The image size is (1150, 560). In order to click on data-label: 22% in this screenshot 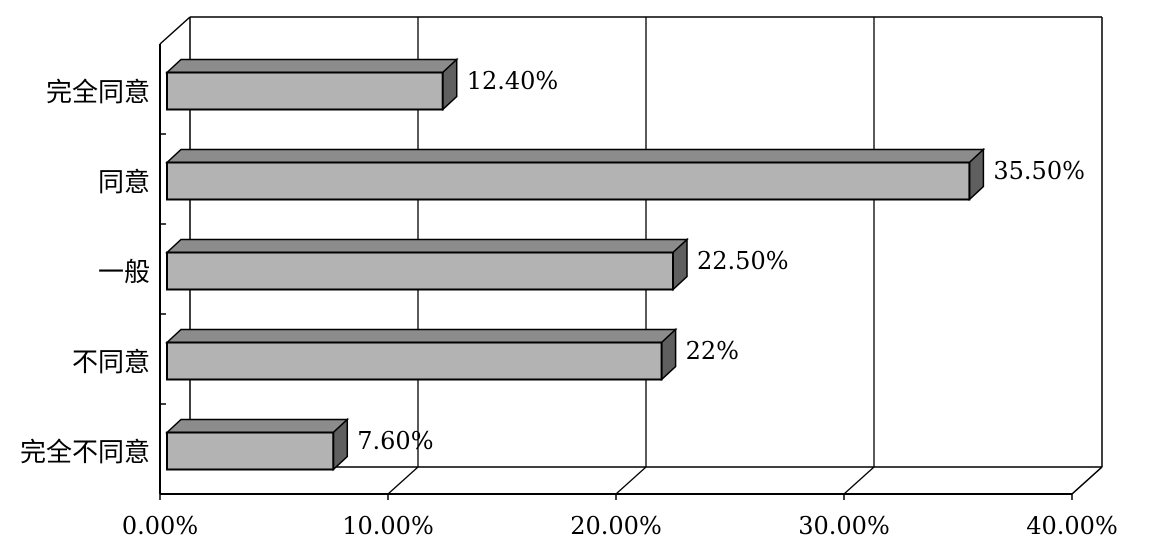, I will do `click(712, 351)`.